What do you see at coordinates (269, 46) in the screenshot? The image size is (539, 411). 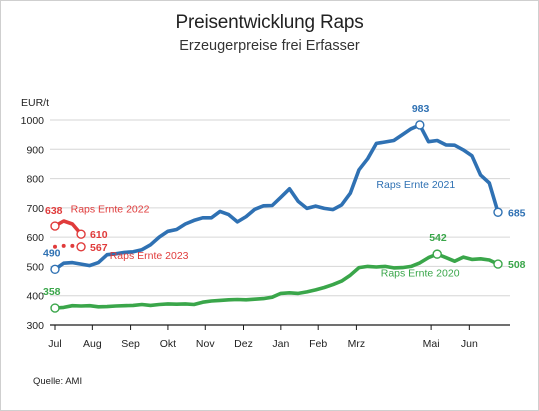 I see `chart-subtitle: Erzeugerpreise frei Erfasser` at bounding box center [269, 46].